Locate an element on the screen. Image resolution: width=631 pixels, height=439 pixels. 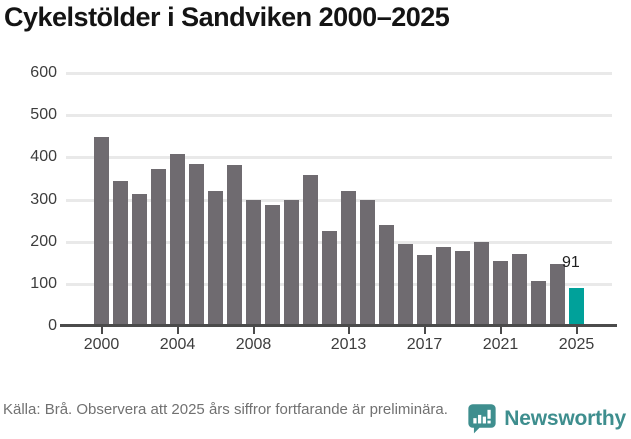
bar-highlighted is located at coordinates (576, 306).